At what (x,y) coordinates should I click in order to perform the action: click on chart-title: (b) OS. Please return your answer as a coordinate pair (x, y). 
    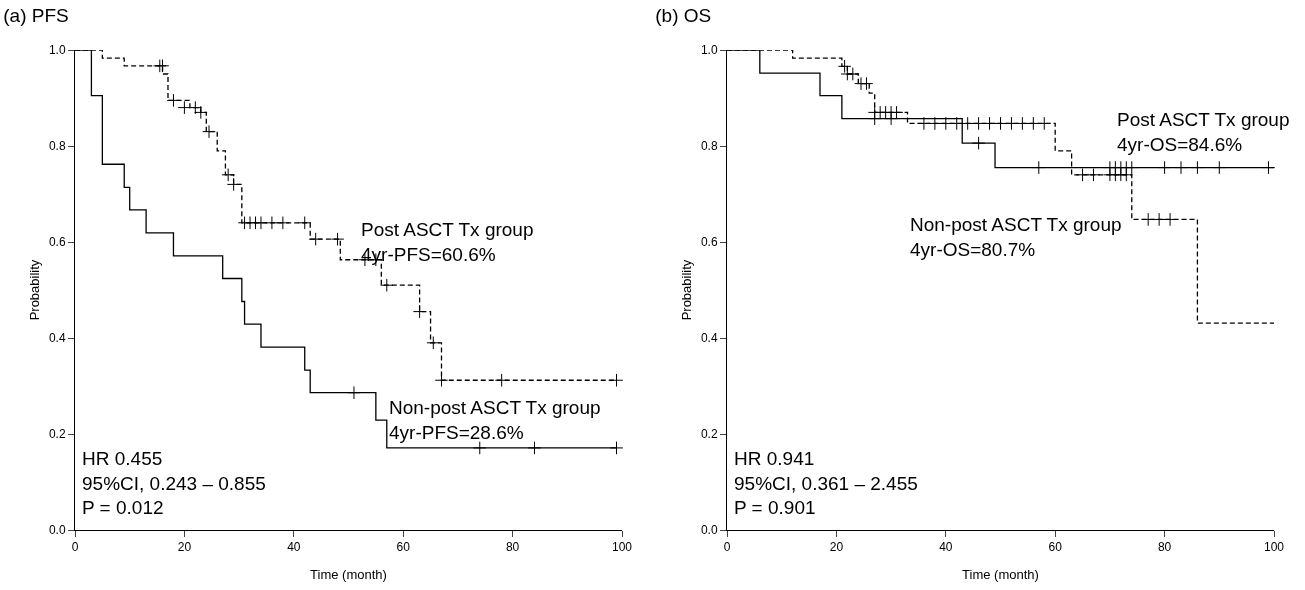
    Looking at the image, I should click on (683, 16).